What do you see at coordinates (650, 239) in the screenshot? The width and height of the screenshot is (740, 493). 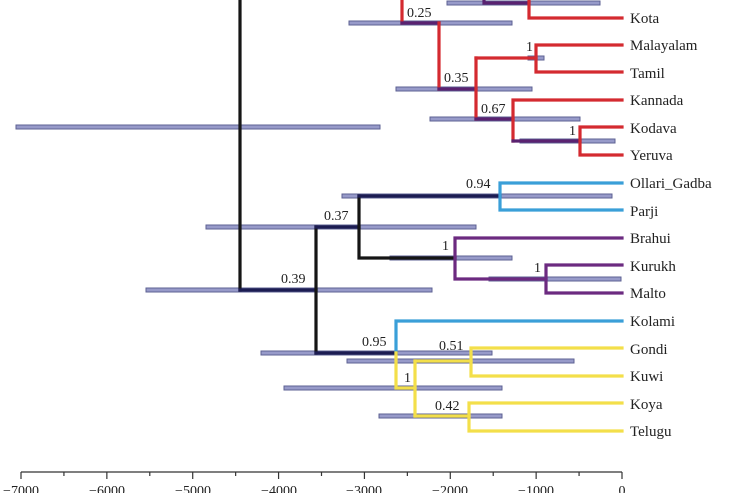 I see `tip-label: Brahui` at bounding box center [650, 239].